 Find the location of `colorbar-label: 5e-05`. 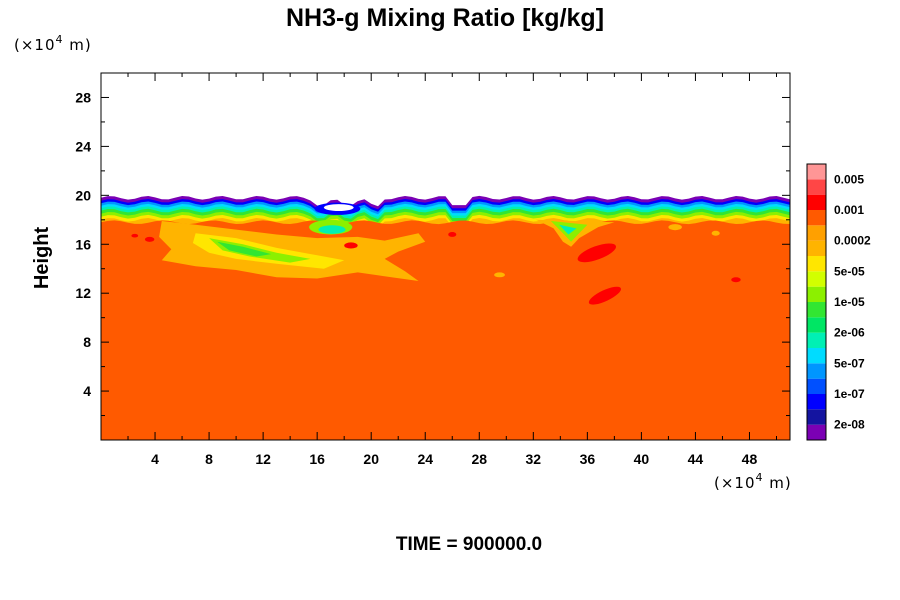

colorbar-label: 5e-05 is located at coordinates (849, 271).